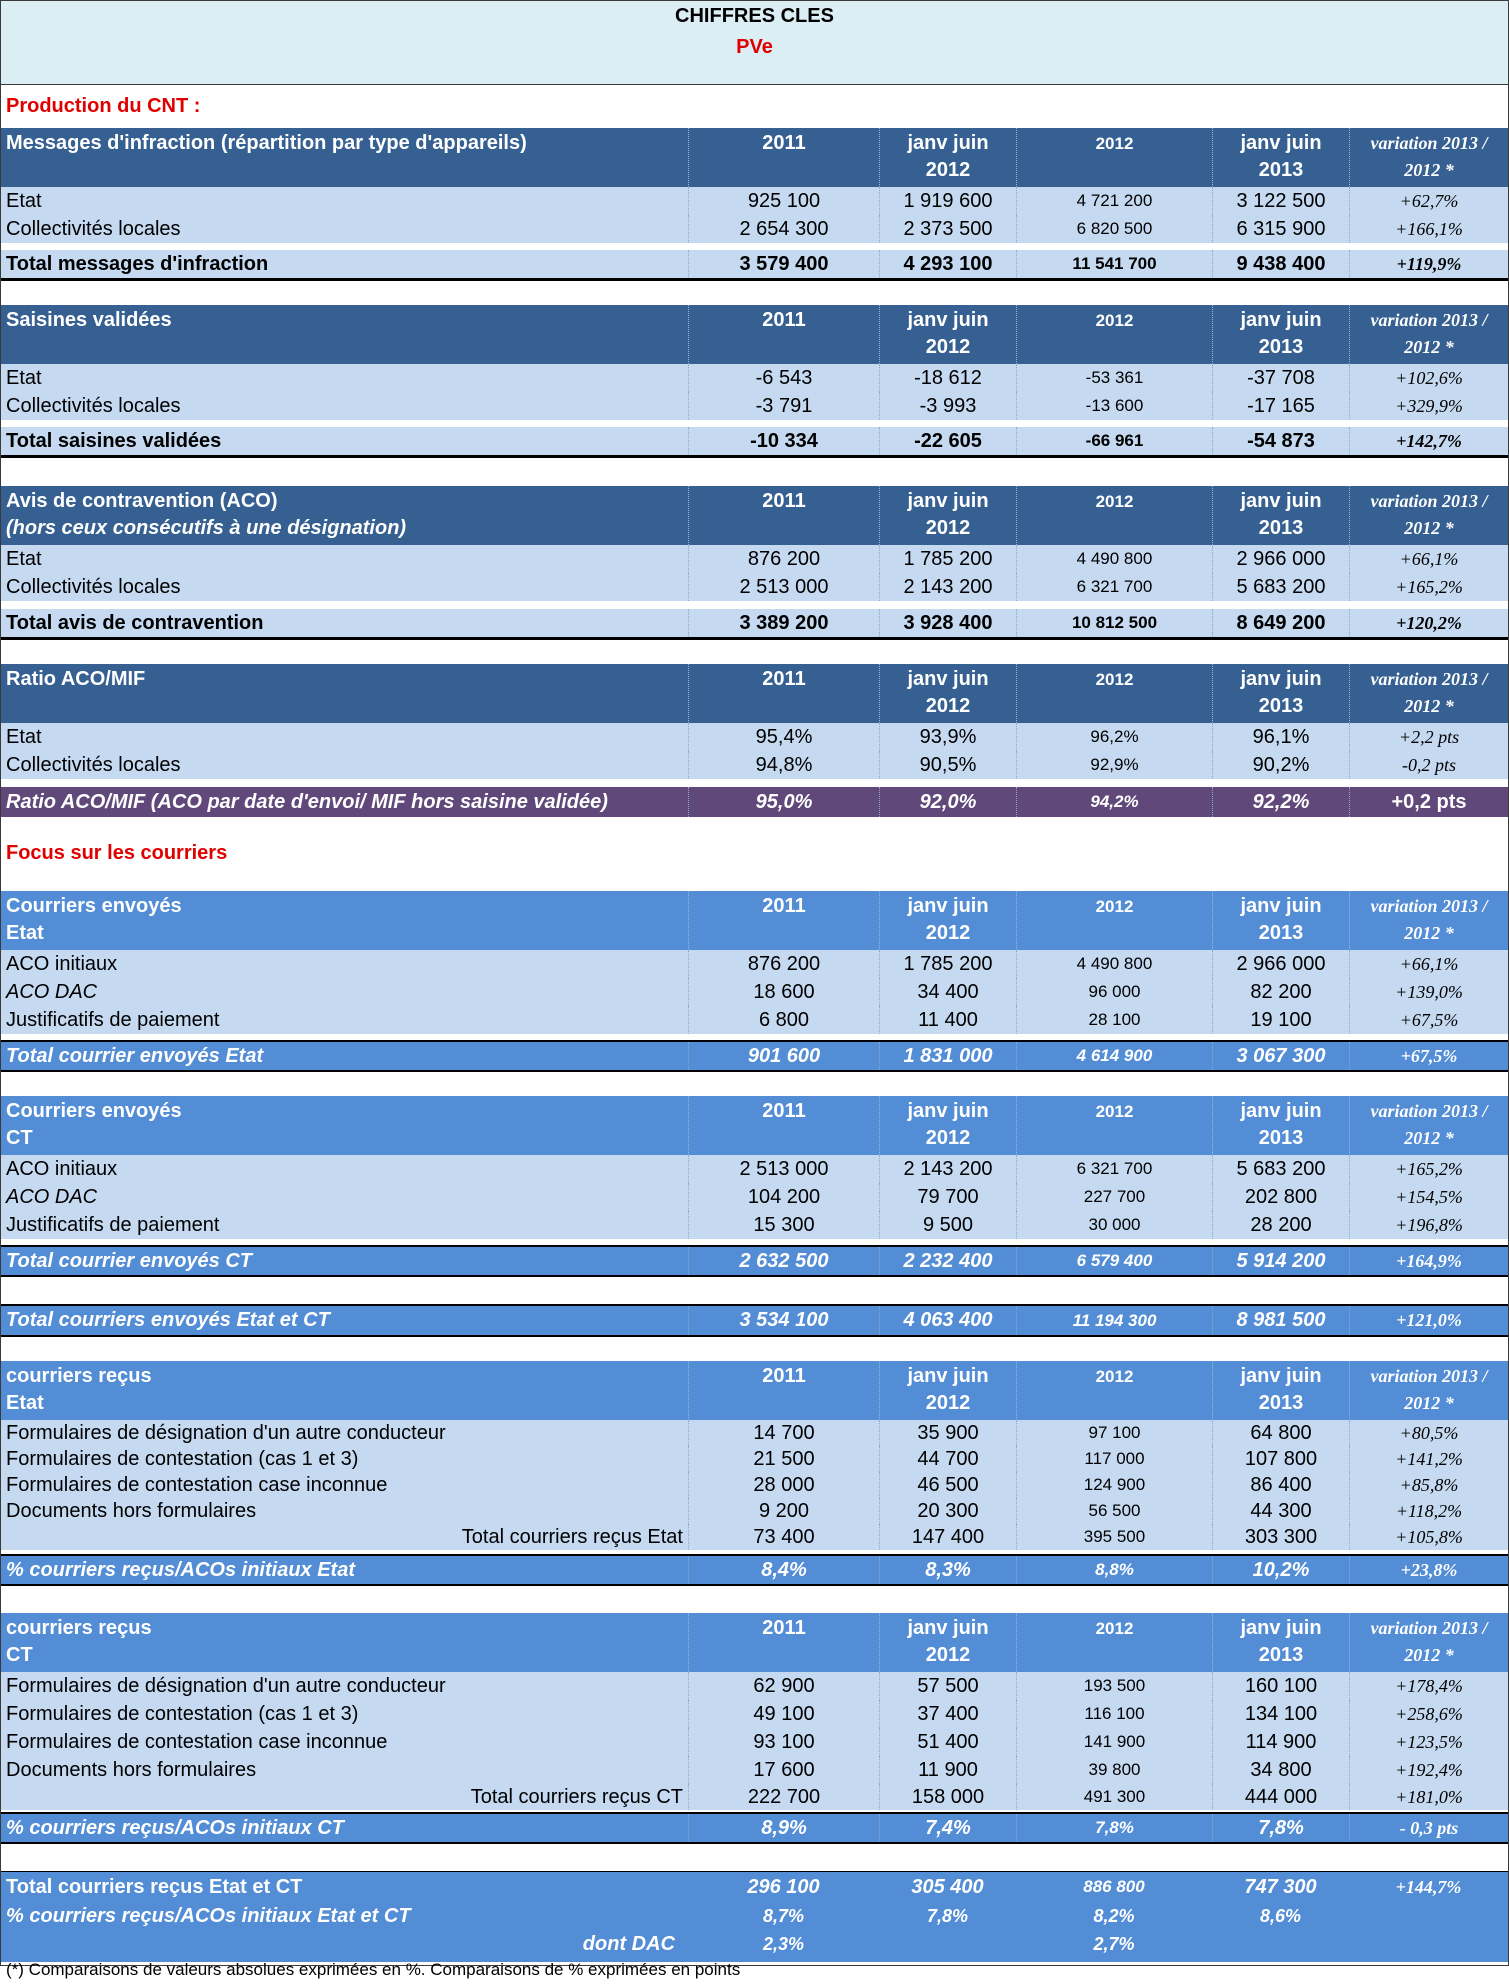 The image size is (1509, 1987). Describe the element at coordinates (137, 264) in the screenshot. I see `mif-total-row-label: Total messages d'infraction` at that location.